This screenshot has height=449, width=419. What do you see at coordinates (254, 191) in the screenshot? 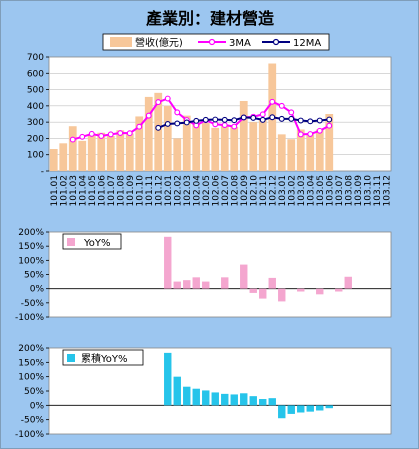
I see `x-tick-label: 102.10` at bounding box center [254, 191].